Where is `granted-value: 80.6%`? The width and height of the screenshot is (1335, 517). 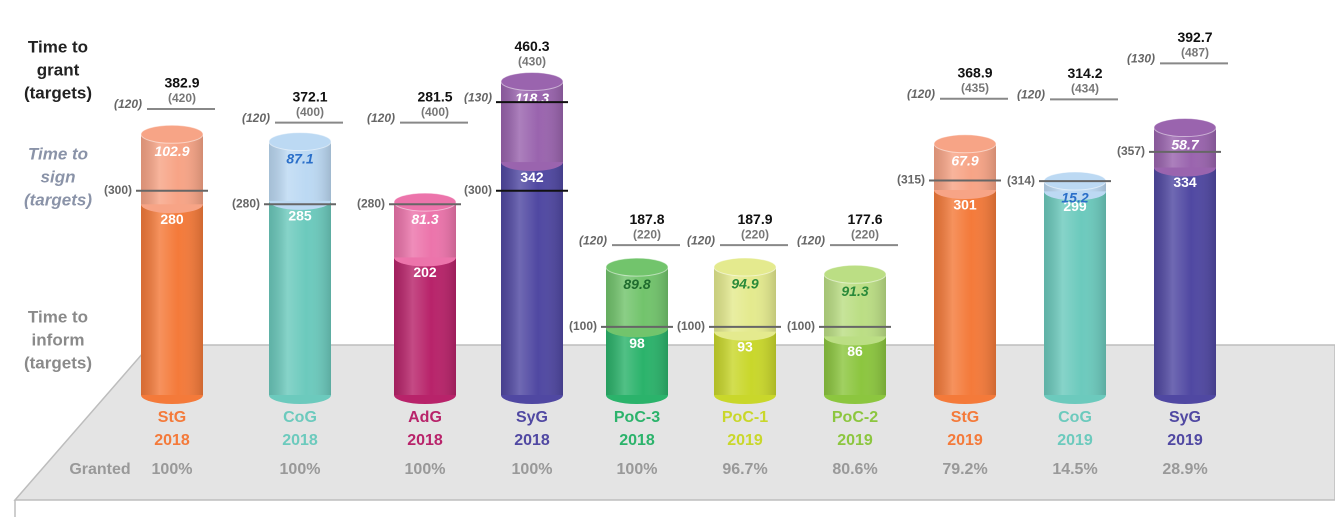 granted-value: 80.6% is located at coordinates (854, 469).